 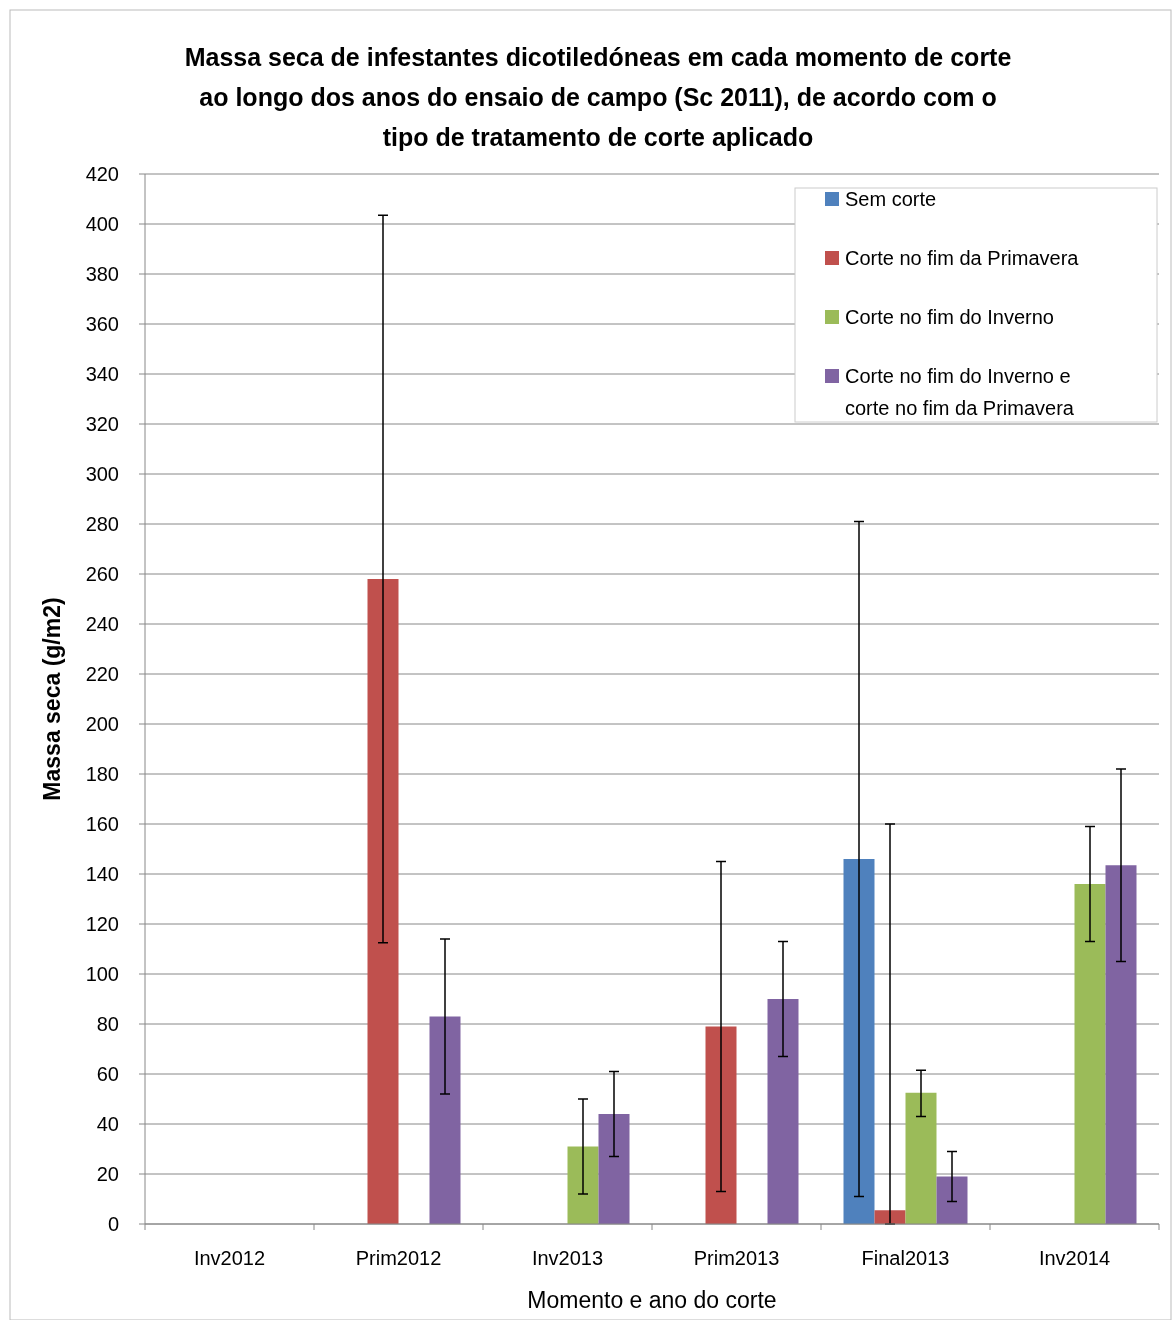 What do you see at coordinates (652, 1300) in the screenshot?
I see `x-axis-title: Momento e ano do corte` at bounding box center [652, 1300].